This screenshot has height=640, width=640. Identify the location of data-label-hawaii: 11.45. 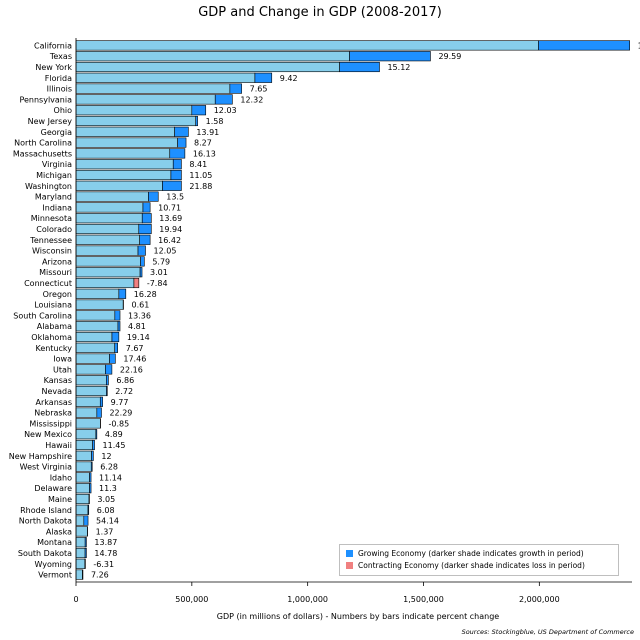
(114, 445).